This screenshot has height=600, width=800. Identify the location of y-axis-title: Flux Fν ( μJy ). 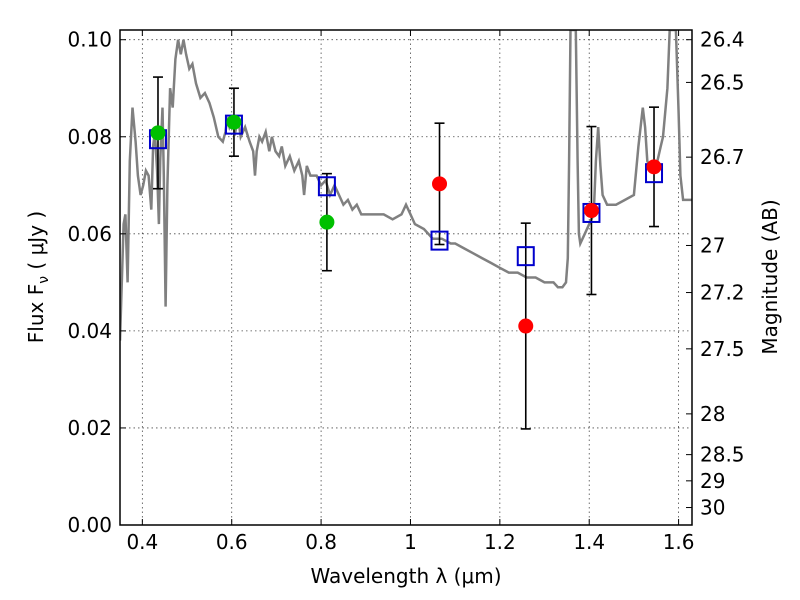
(38, 277).